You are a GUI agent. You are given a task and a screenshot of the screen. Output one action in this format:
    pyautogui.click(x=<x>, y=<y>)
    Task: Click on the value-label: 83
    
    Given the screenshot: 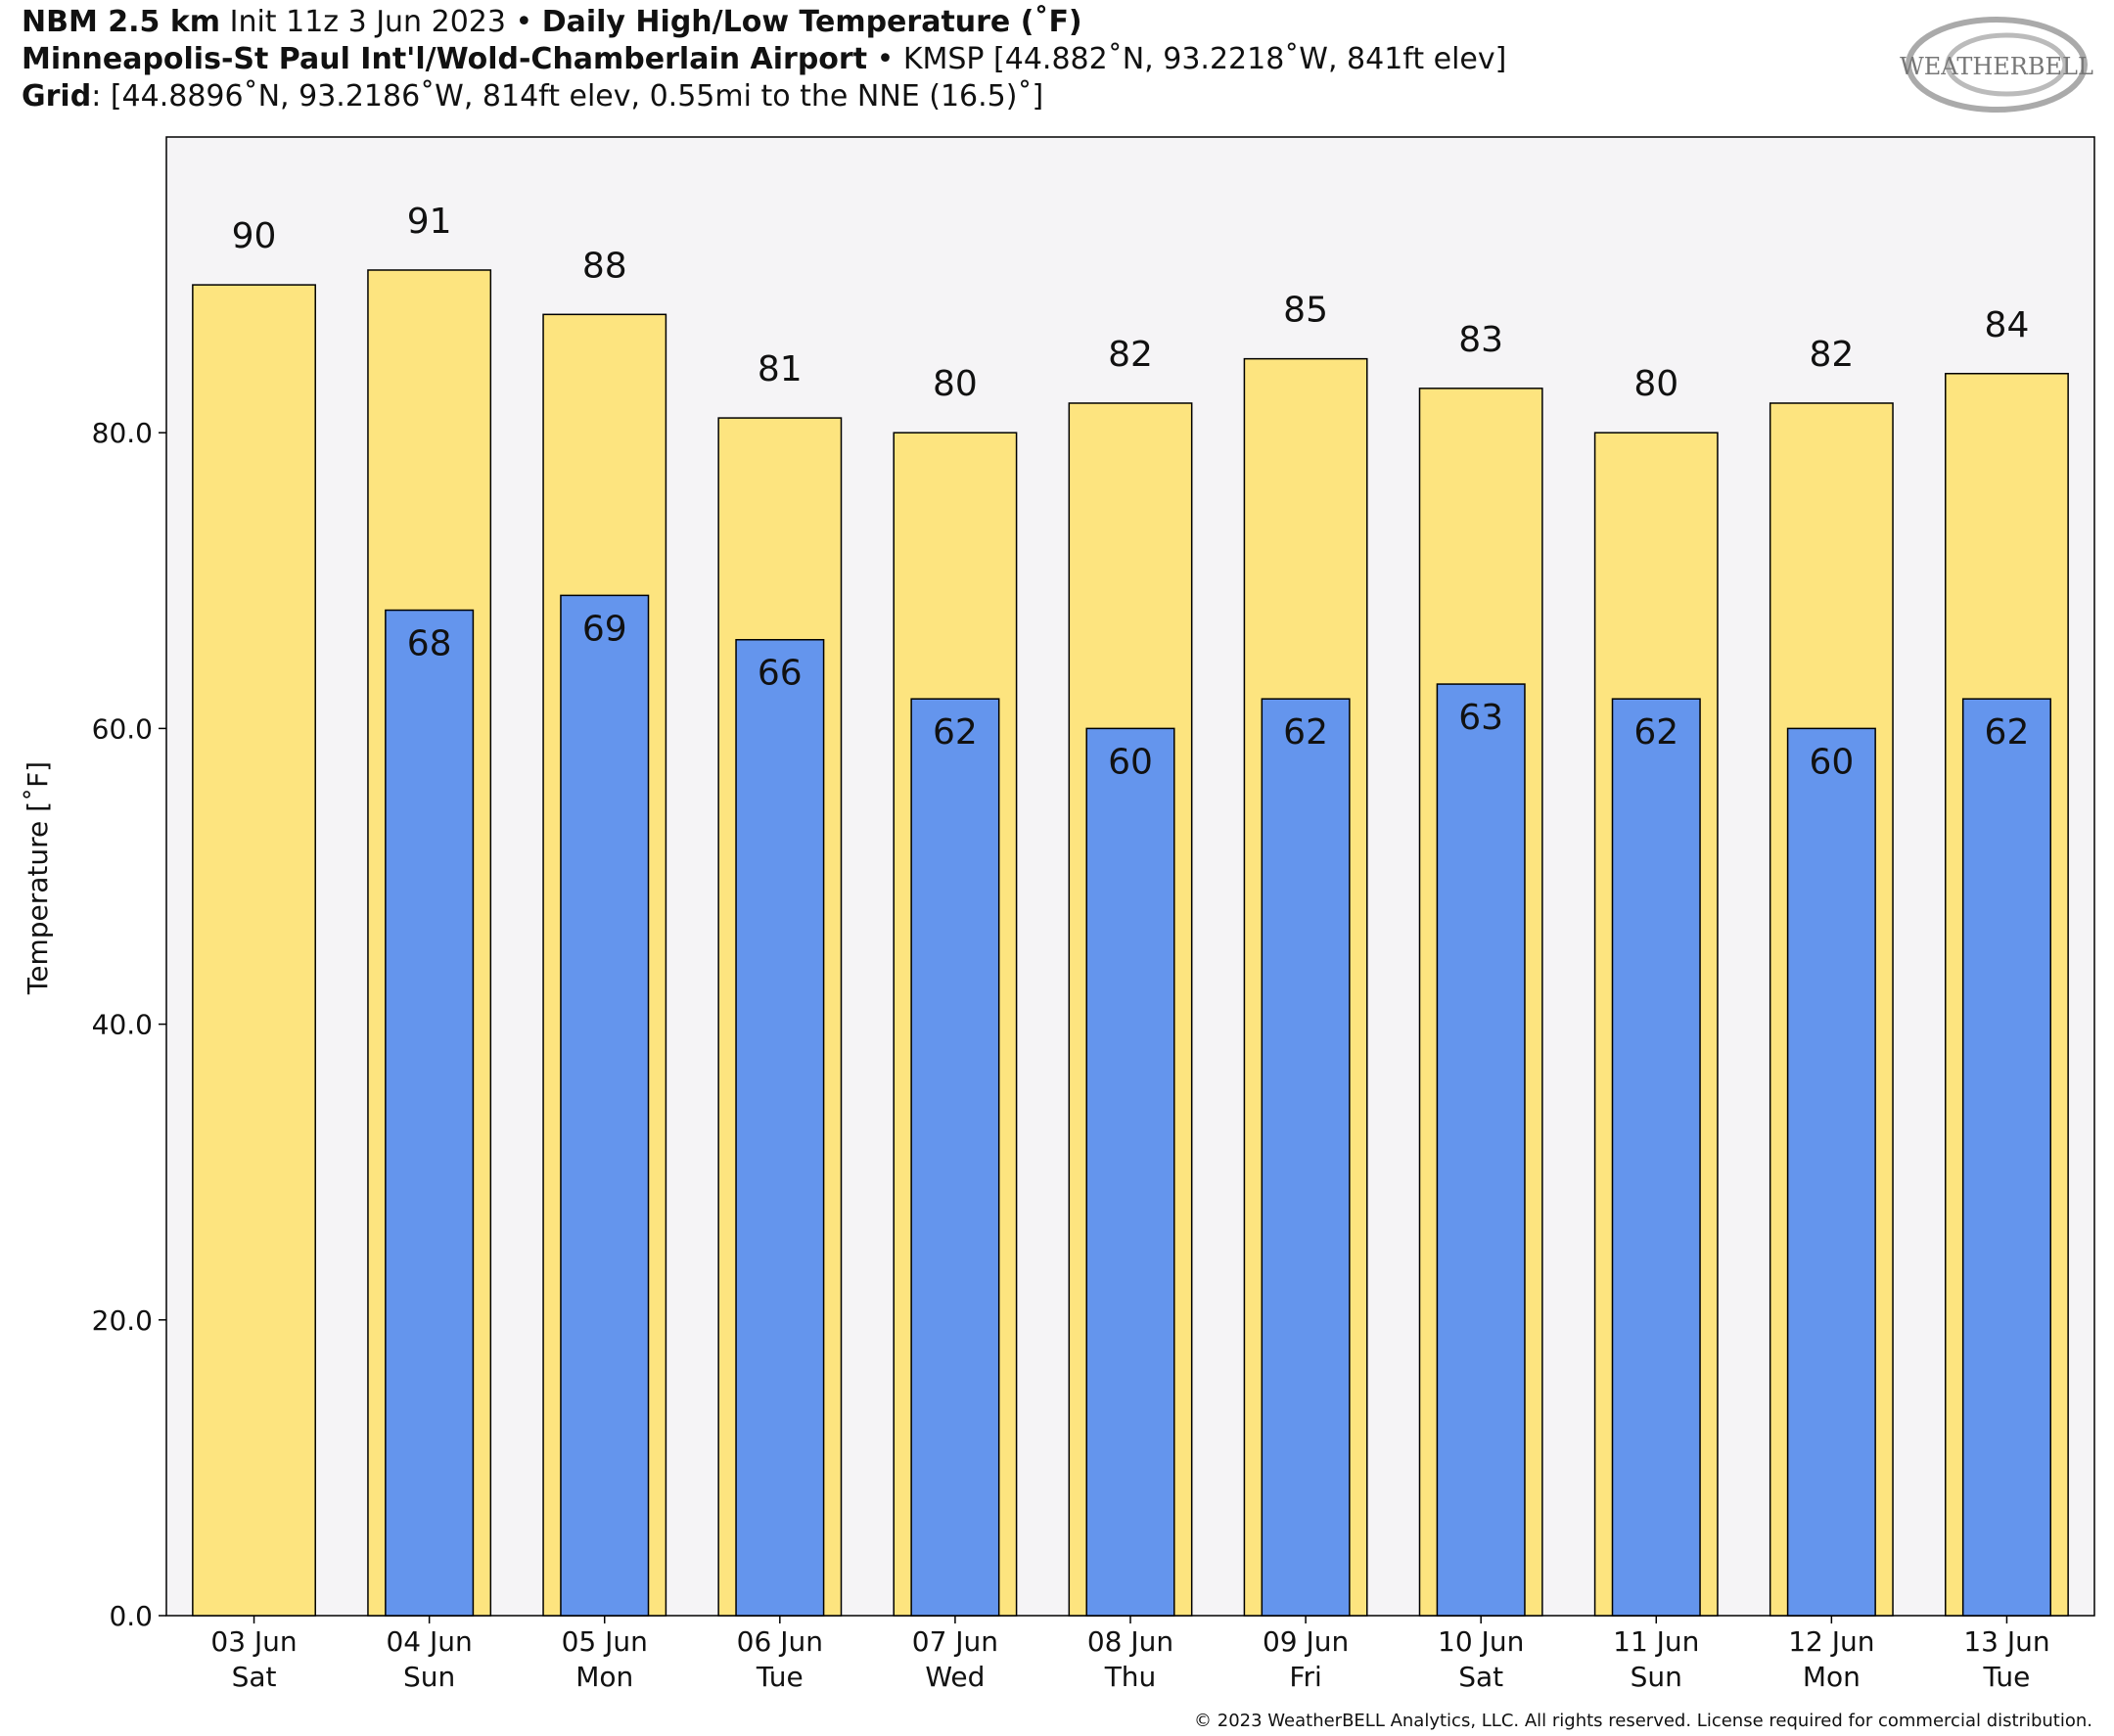 What is the action you would take?
    pyautogui.click(x=1481, y=340)
    